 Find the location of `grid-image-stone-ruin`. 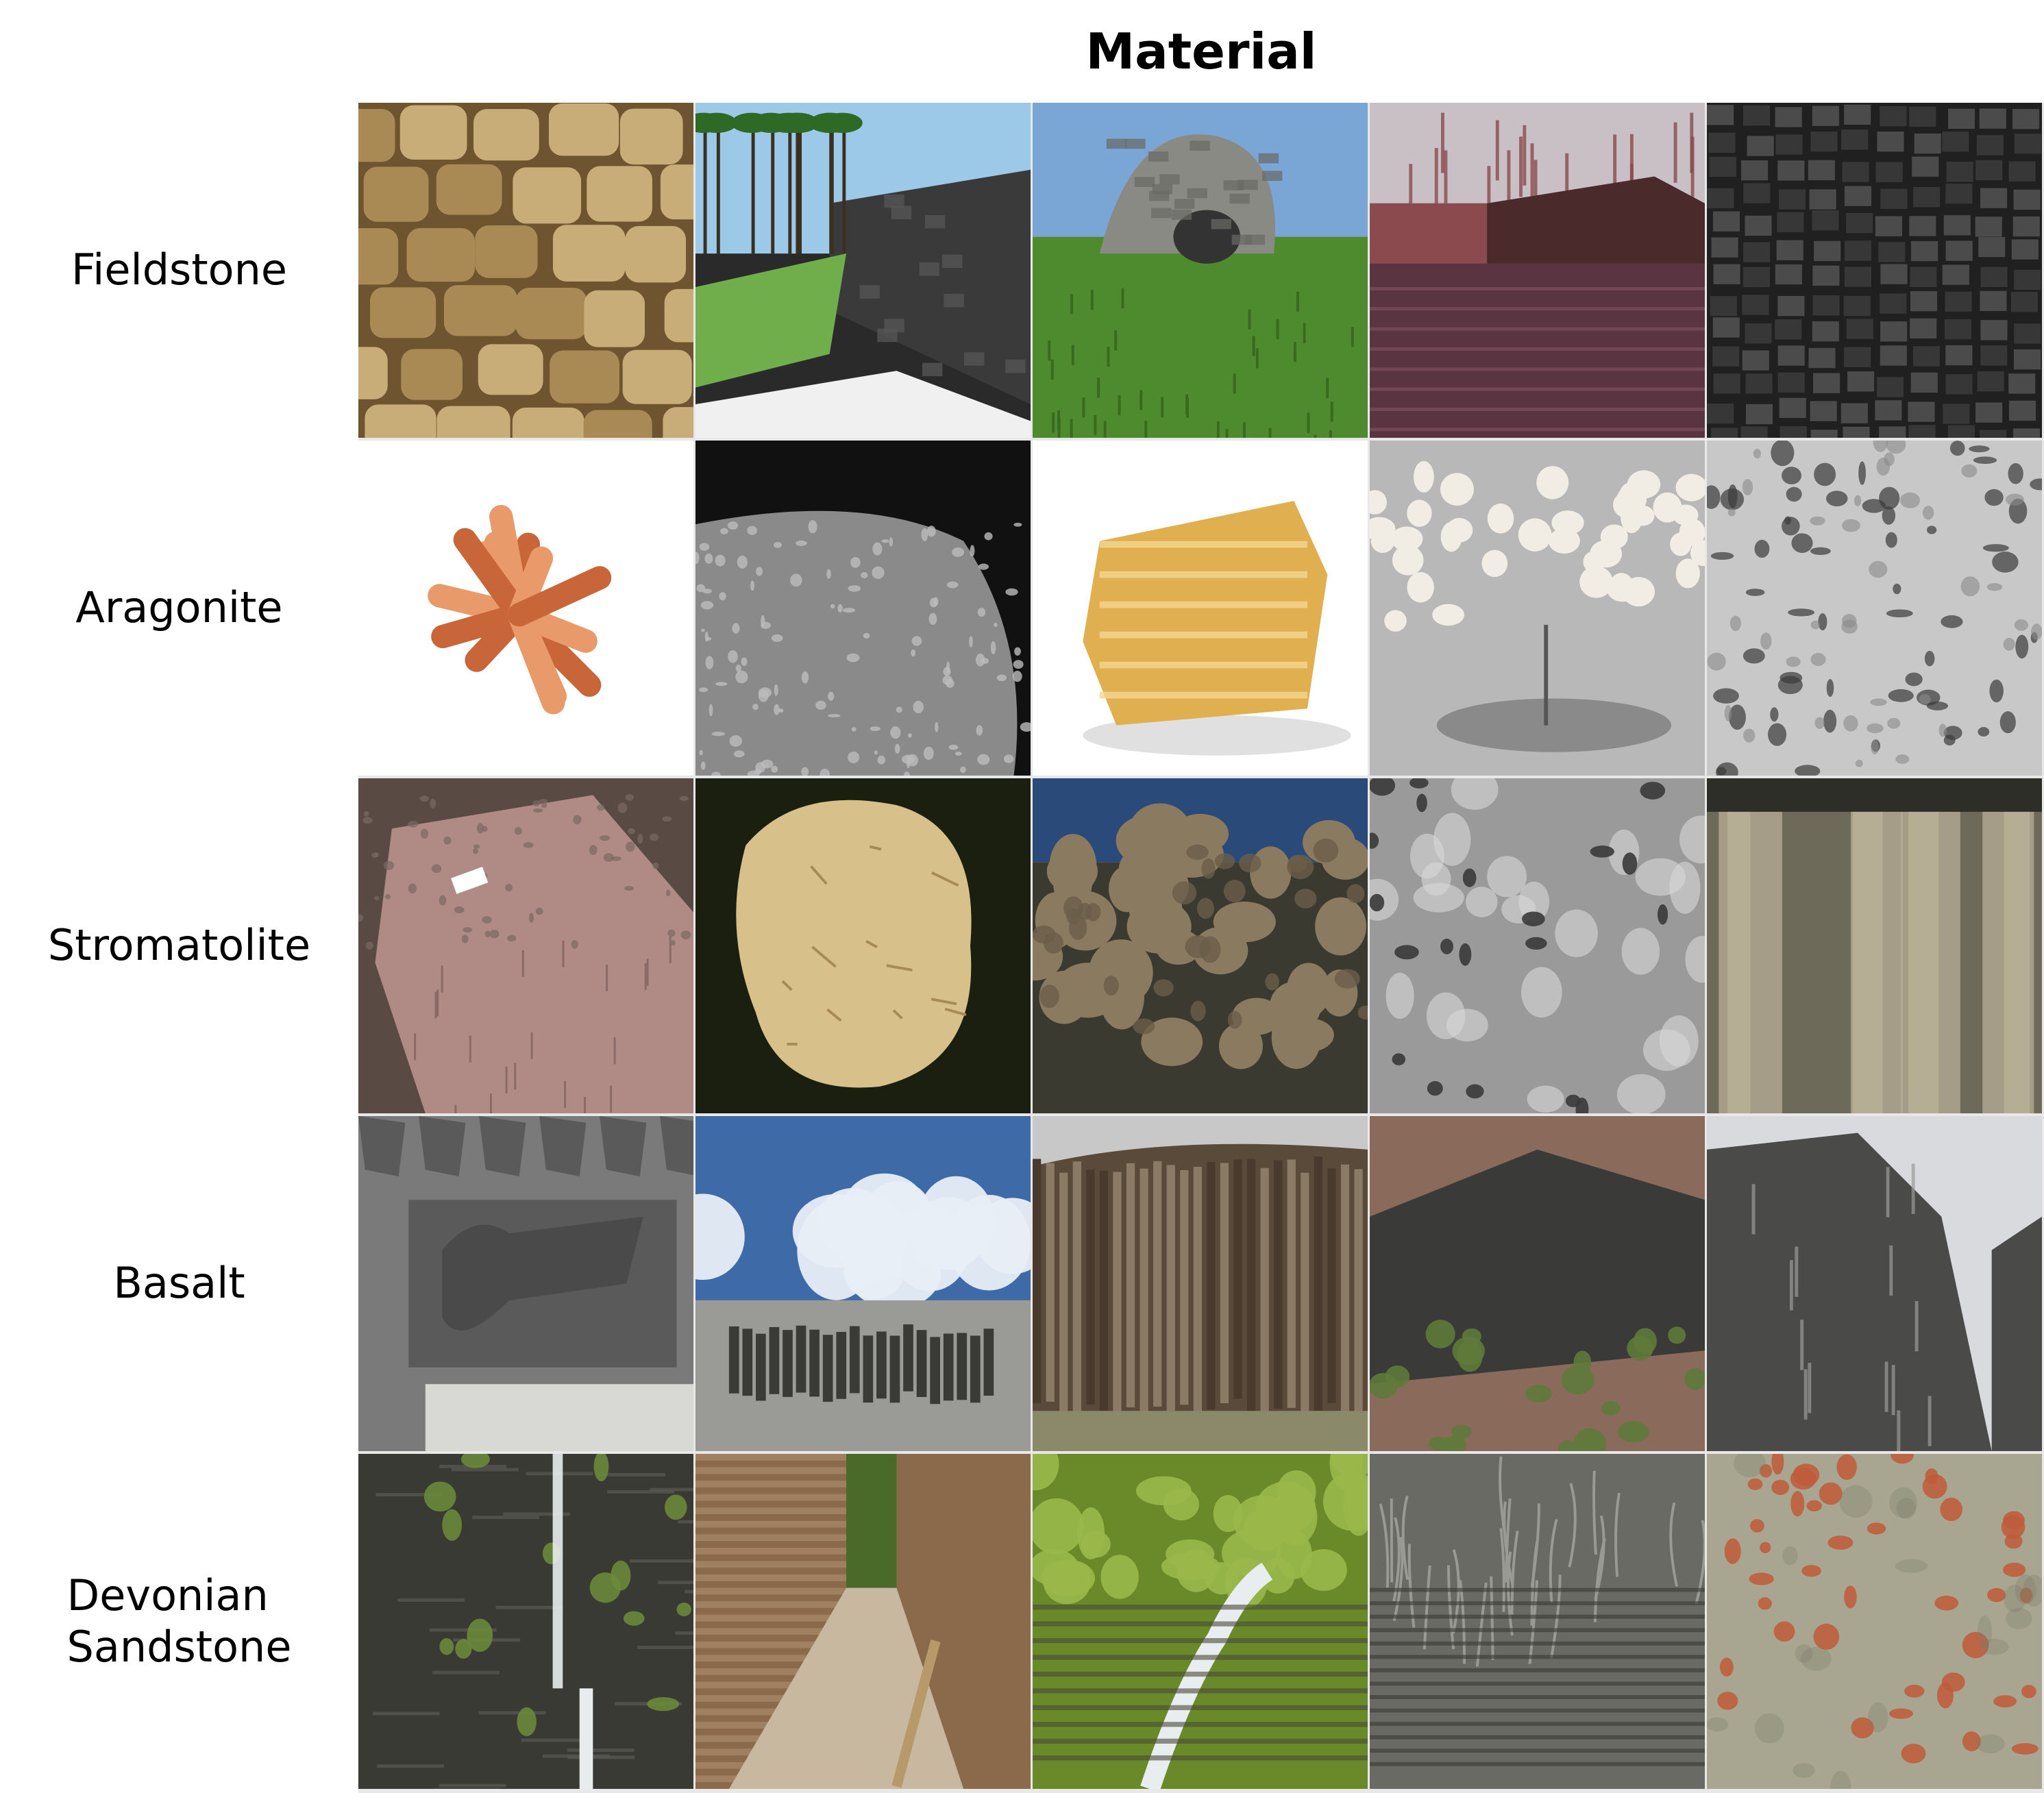

grid-image-stone-ruin is located at coordinates (1200, 270).